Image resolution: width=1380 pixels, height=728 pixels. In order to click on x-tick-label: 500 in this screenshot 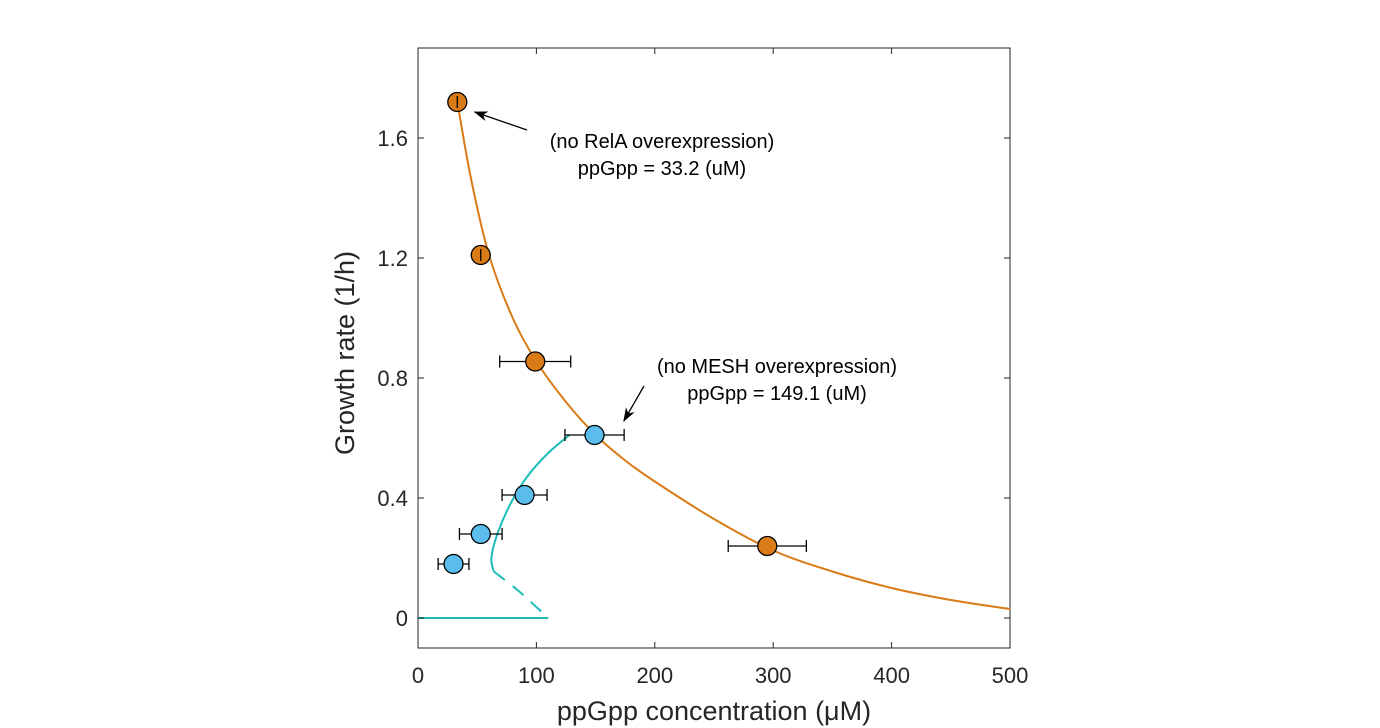, I will do `click(1010, 675)`.